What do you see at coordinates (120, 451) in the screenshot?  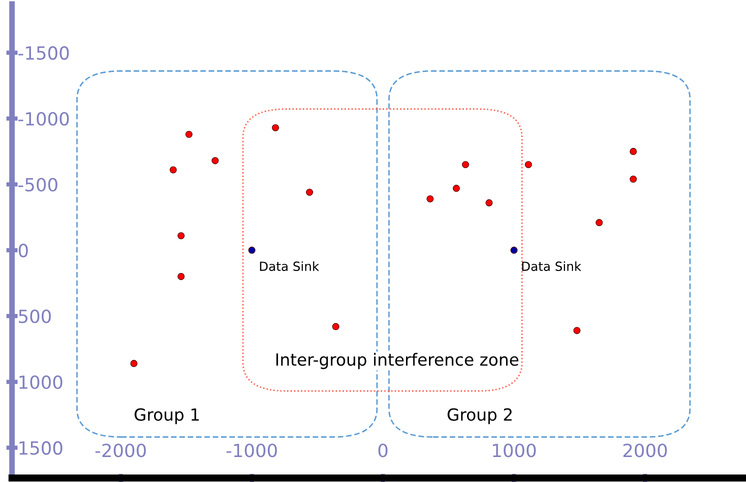 I see `x-tick-label: -2000` at bounding box center [120, 451].